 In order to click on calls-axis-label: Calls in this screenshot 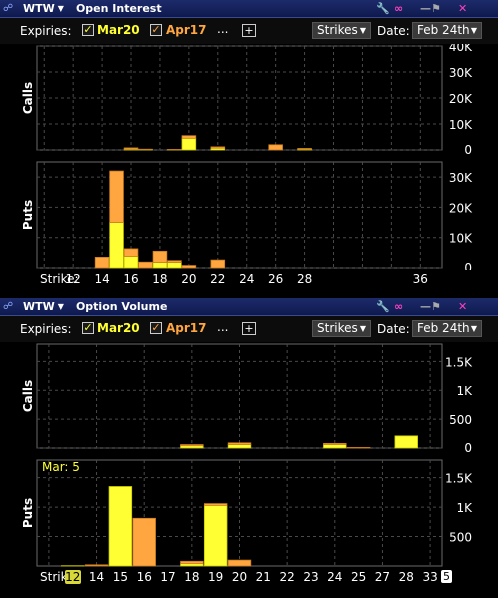, I will do `click(28, 98)`.